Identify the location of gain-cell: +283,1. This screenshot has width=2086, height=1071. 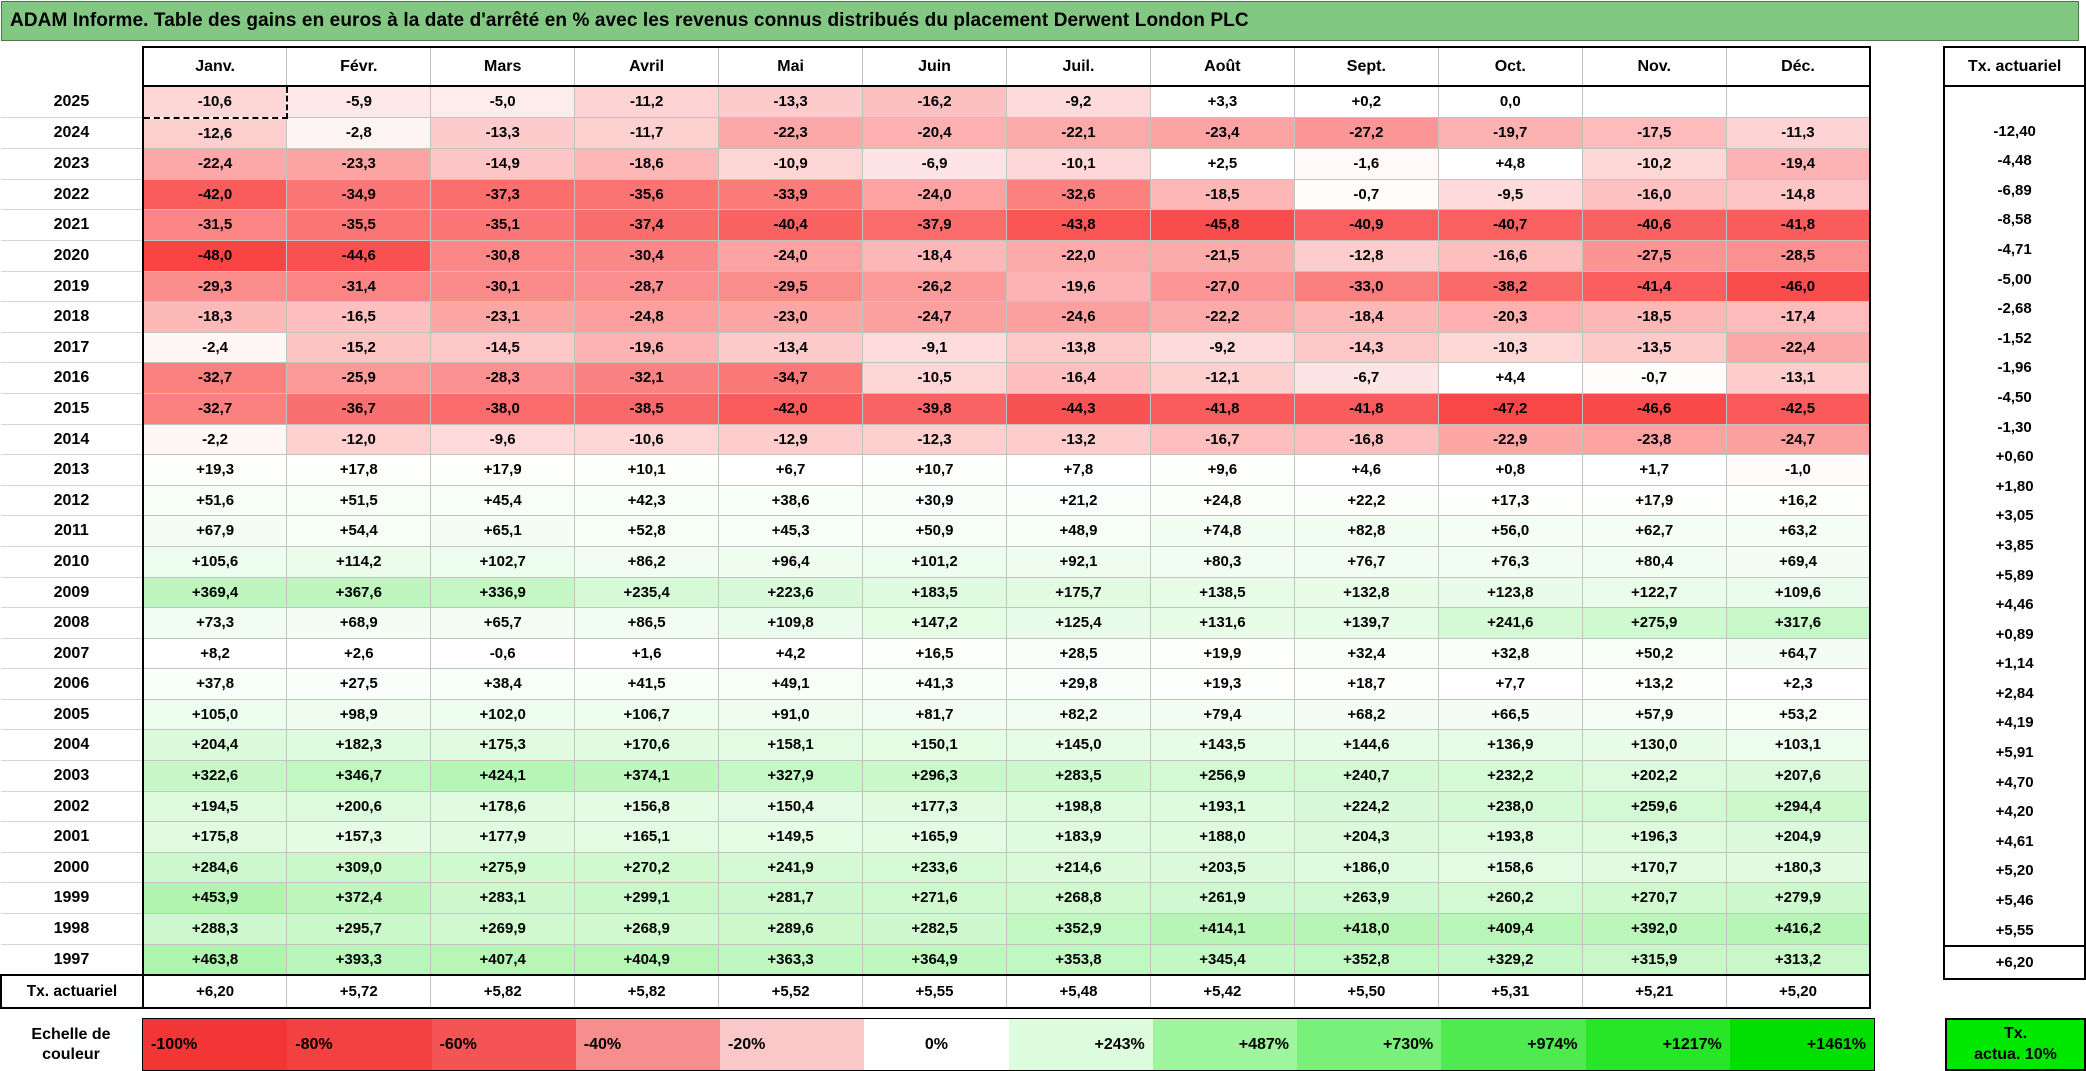
(503, 898).